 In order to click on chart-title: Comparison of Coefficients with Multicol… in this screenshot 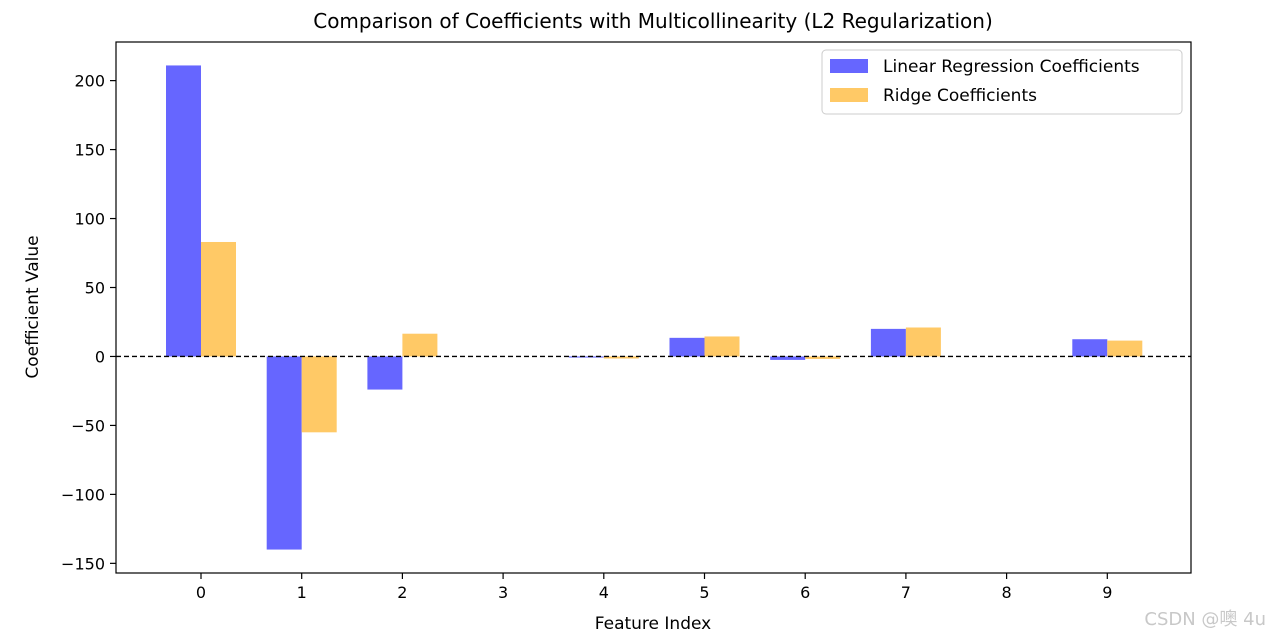, I will do `click(653, 21)`.